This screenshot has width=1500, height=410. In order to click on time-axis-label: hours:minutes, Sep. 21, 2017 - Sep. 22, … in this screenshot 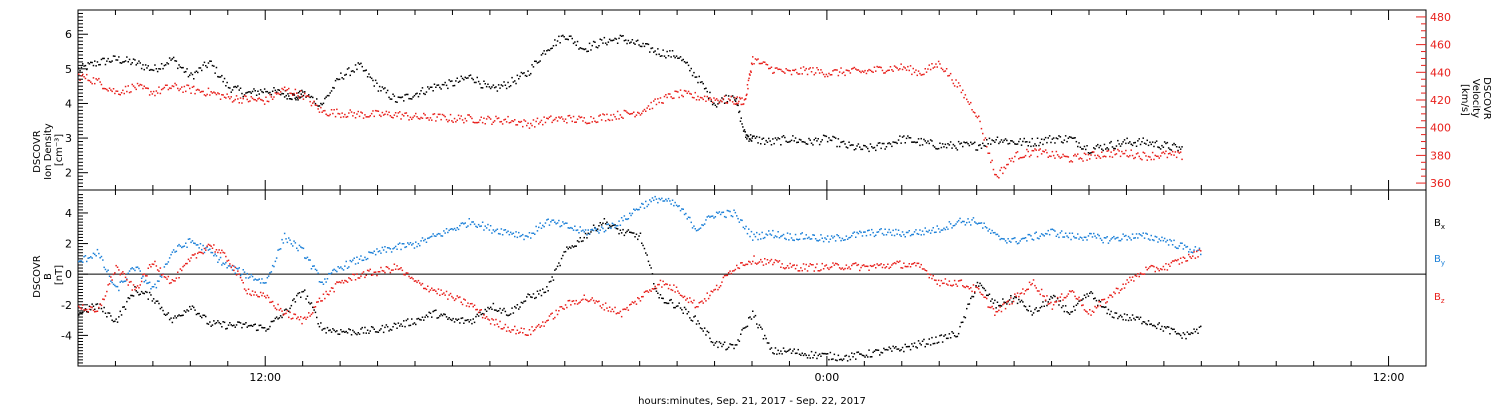, I will do `click(752, 401)`.